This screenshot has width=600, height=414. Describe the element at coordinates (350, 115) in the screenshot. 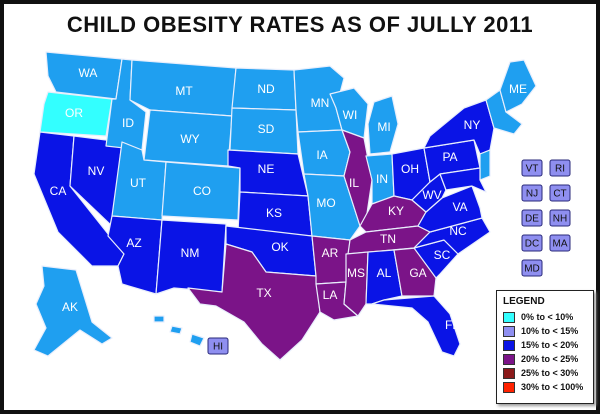

I see `state-label-wi: WI` at that location.